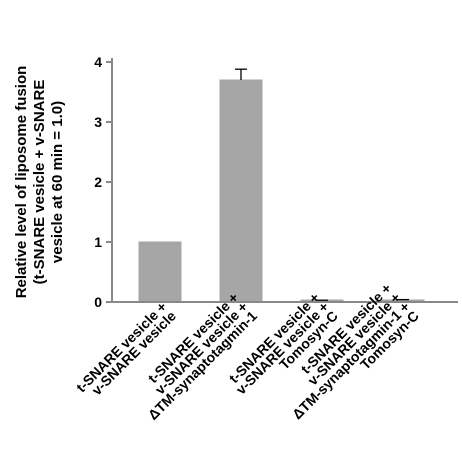 This screenshot has width=462, height=470. What do you see at coordinates (98, 122) in the screenshot?
I see `y-tick-label: 3` at bounding box center [98, 122].